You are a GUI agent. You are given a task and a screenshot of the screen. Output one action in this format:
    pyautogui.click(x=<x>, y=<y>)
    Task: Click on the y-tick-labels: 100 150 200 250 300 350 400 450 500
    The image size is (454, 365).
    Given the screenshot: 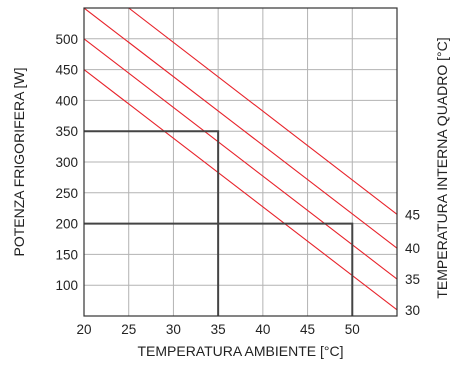 What is the action you would take?
    pyautogui.click(x=66, y=162)
    